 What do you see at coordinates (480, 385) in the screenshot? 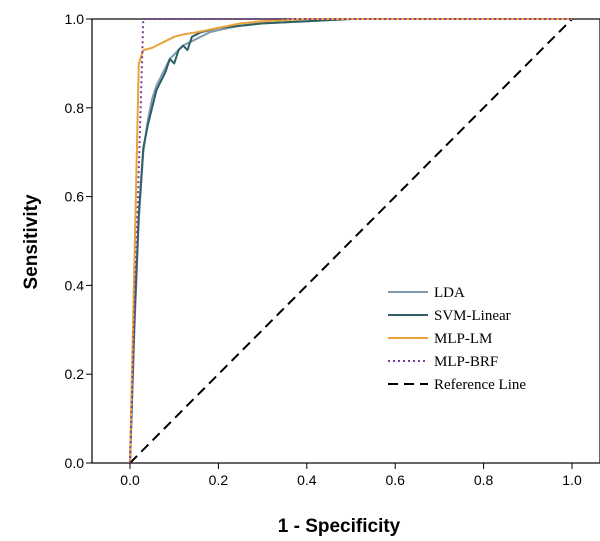
I see `legend-label-reference-line: Reference Line` at bounding box center [480, 385].